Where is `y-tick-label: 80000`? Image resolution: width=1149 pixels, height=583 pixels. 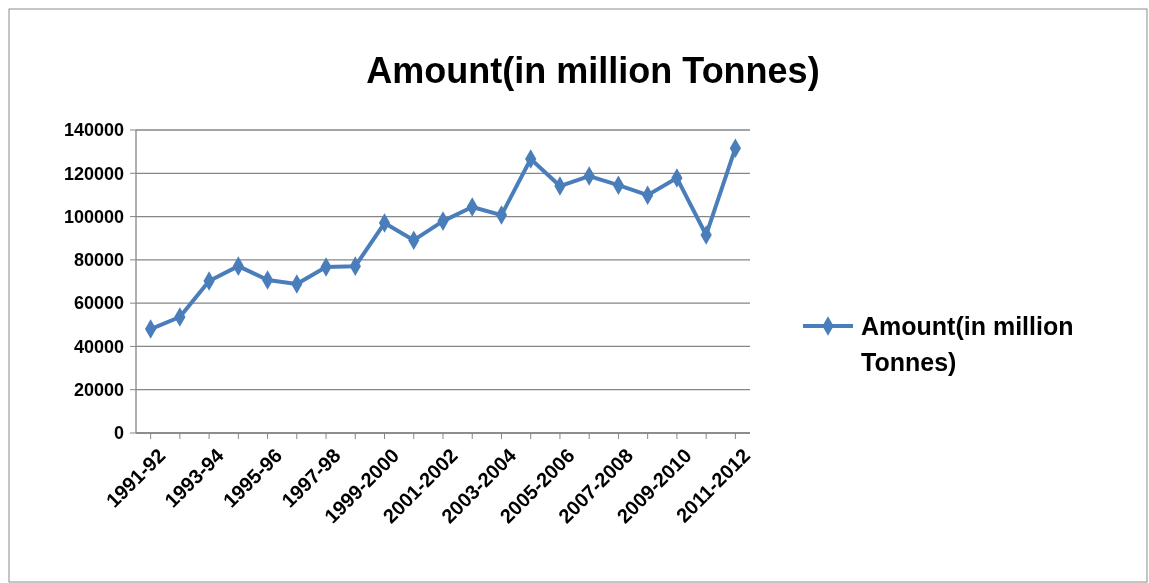
y-tick-label: 80000 is located at coordinates (98, 260).